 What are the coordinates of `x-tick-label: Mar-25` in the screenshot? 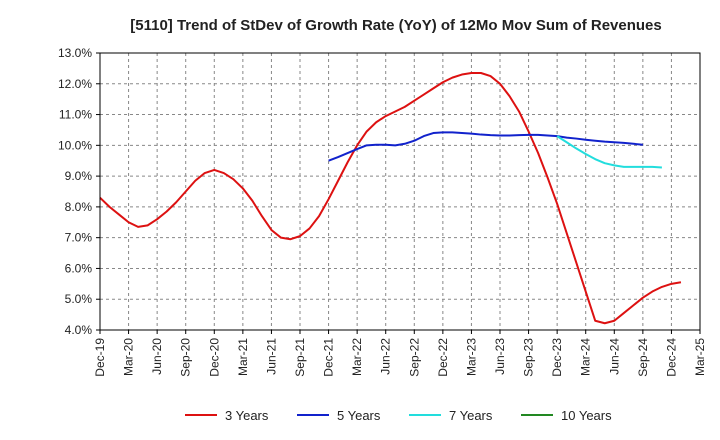 It's located at (700, 357).